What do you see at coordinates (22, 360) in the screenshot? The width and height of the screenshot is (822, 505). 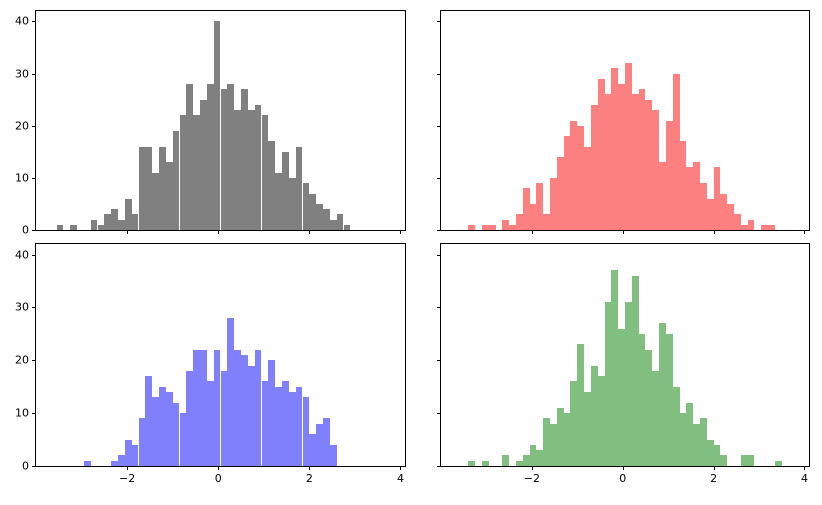 I see `y-tick-label: 20` at bounding box center [22, 360].